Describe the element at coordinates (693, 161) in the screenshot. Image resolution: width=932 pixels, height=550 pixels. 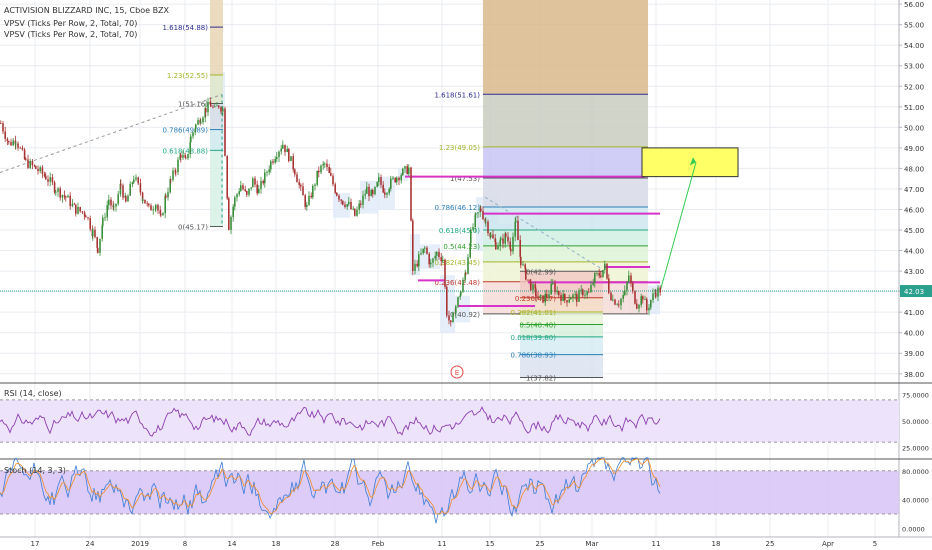
I see `projection-arrowhead` at that location.